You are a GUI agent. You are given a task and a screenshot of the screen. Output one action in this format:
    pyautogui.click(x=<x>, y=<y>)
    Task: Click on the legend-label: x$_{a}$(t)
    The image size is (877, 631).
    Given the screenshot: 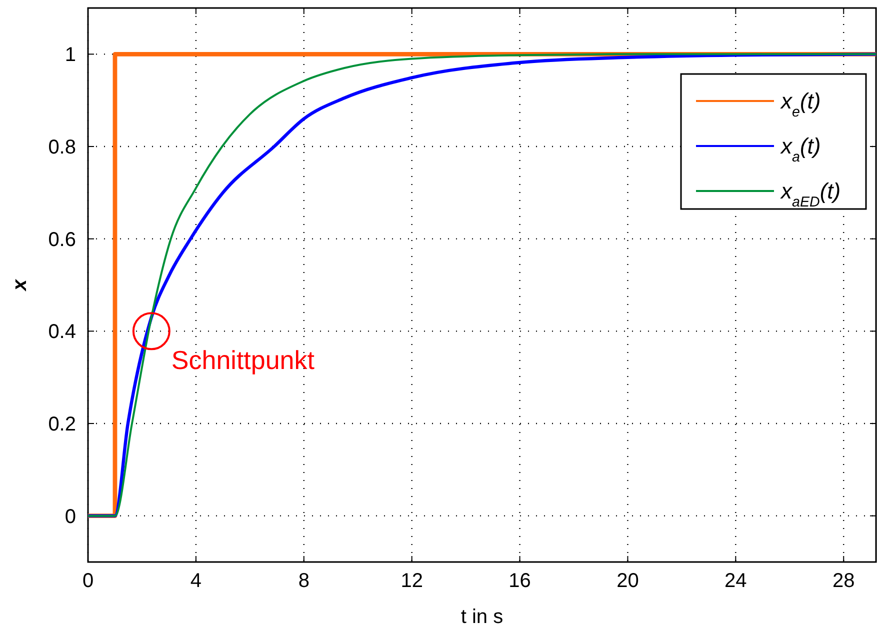 What is the action you would take?
    pyautogui.click(x=800, y=150)
    